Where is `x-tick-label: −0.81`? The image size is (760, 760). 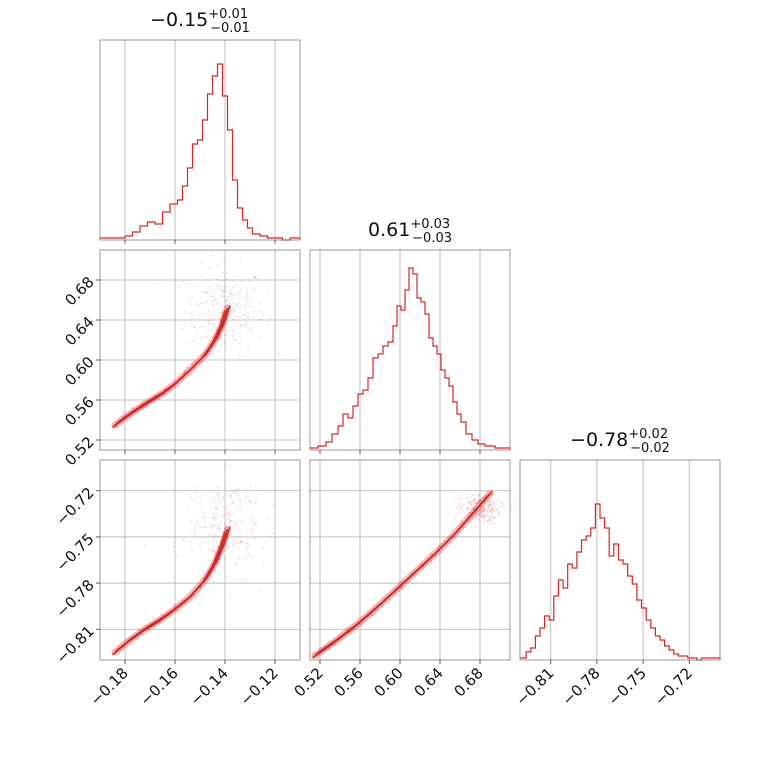
x-tick-label: −0.81 is located at coordinates (534, 686).